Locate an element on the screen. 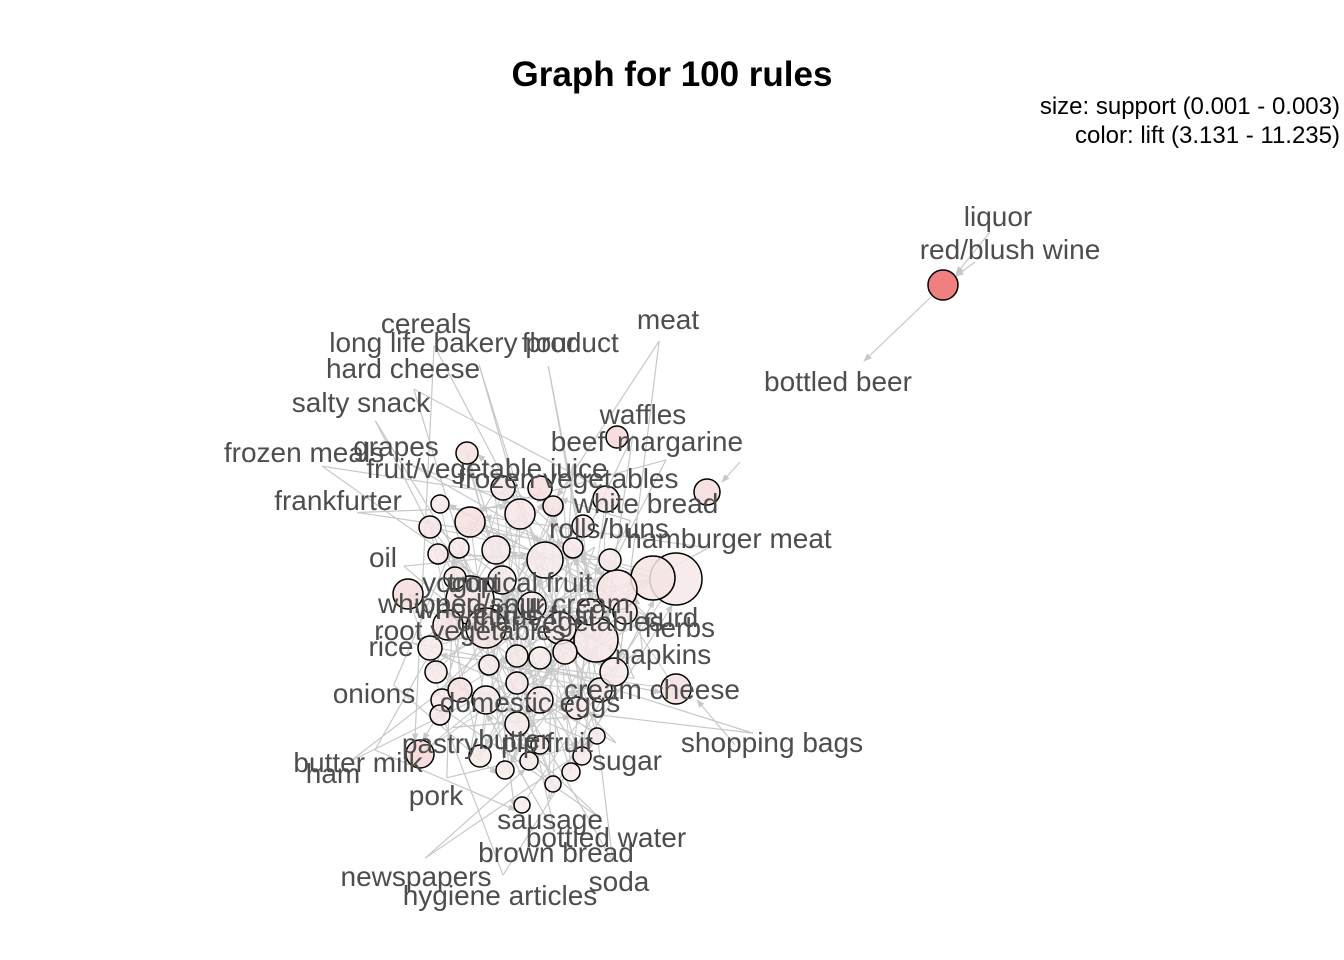 This screenshot has height=960, width=1344. item-label: frozen meals is located at coordinates (304, 452).